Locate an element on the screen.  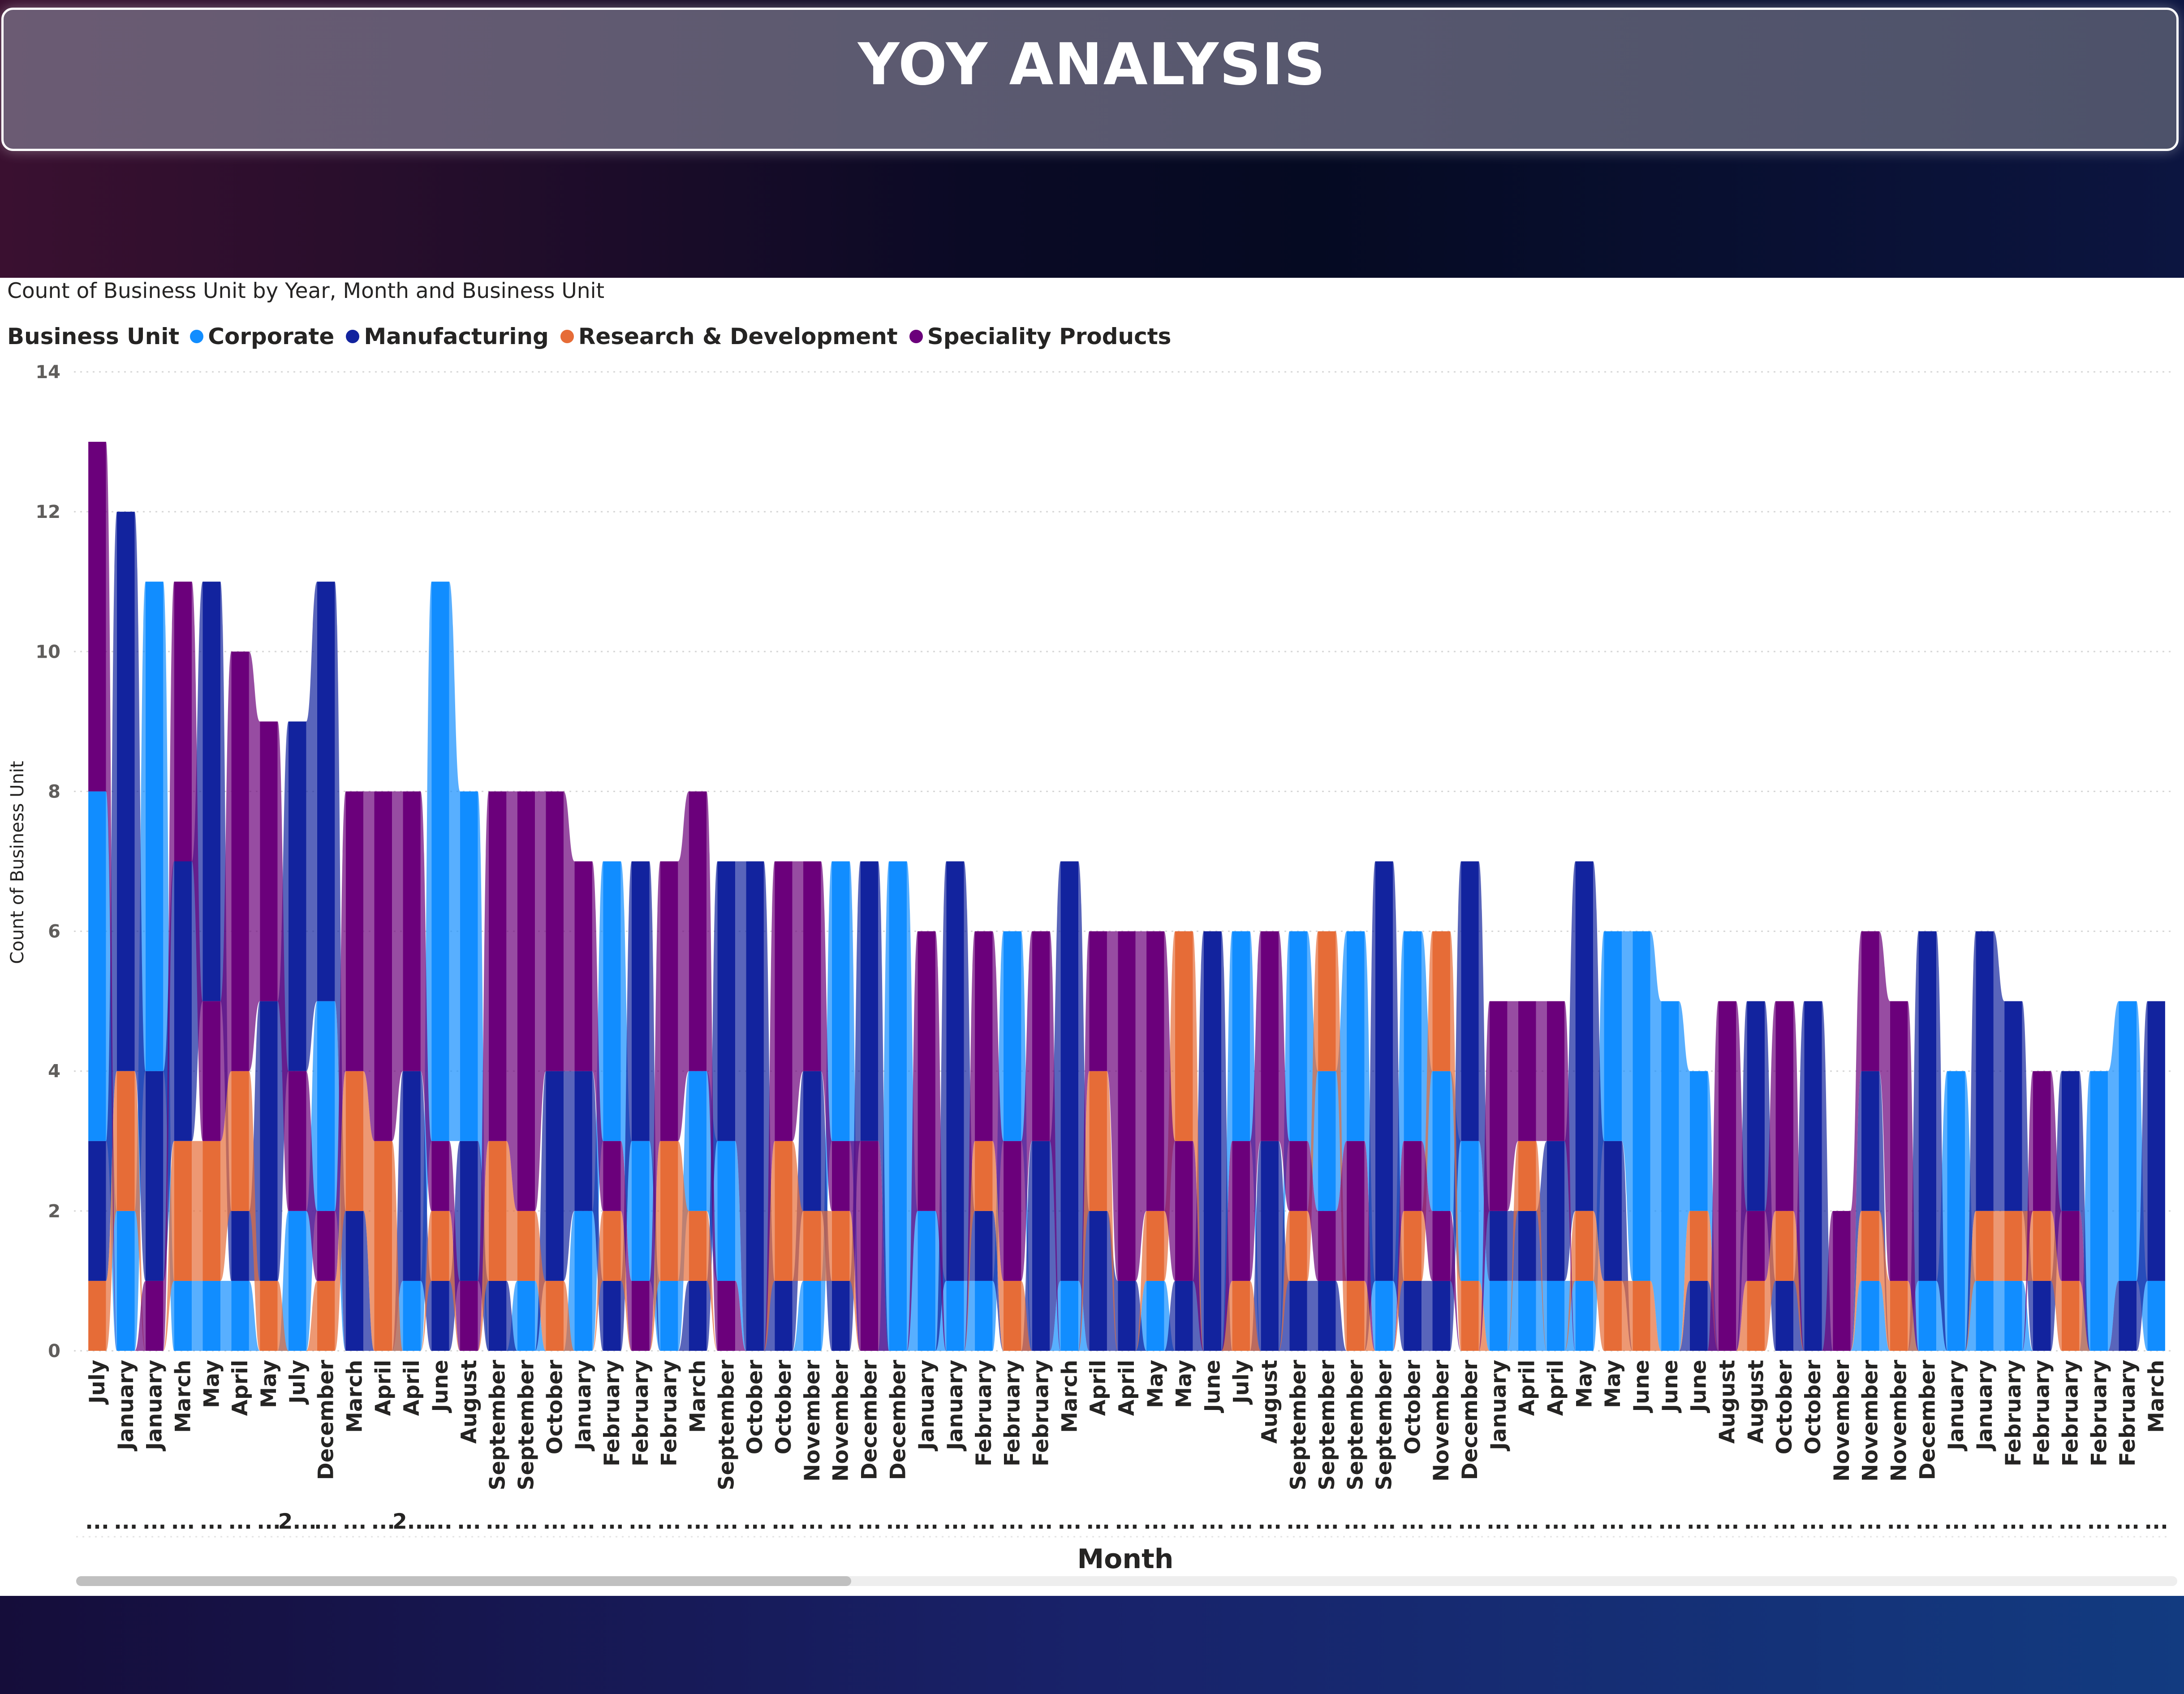
legend-item-corporate: Corporate is located at coordinates (262, 336).